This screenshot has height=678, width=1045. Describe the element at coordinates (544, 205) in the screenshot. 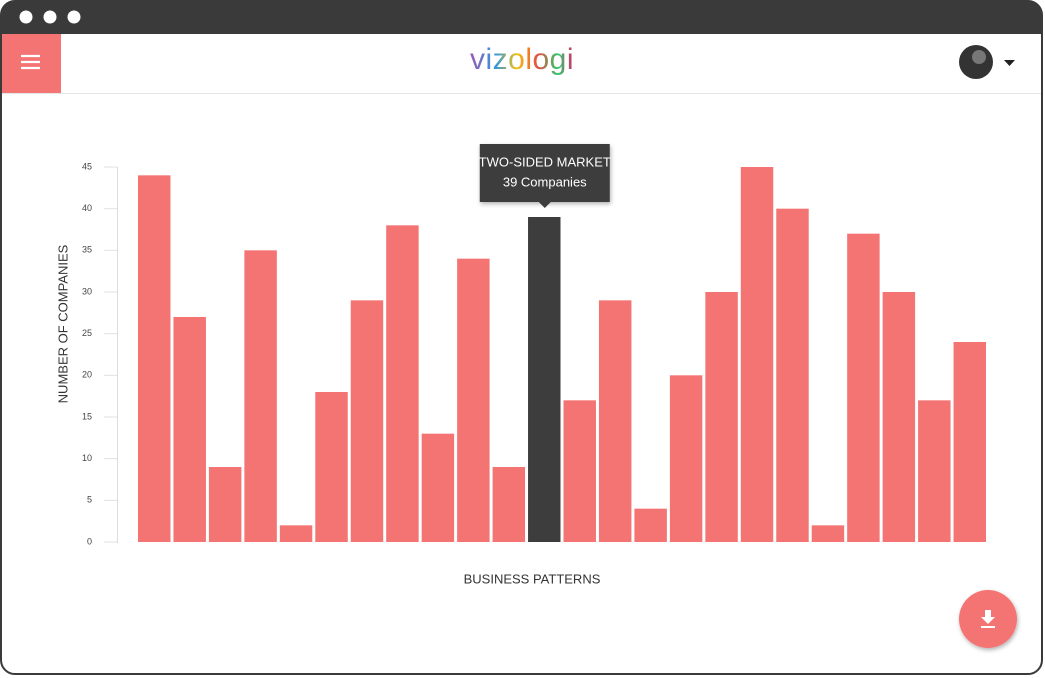

I see `tooltip-arrow` at that location.